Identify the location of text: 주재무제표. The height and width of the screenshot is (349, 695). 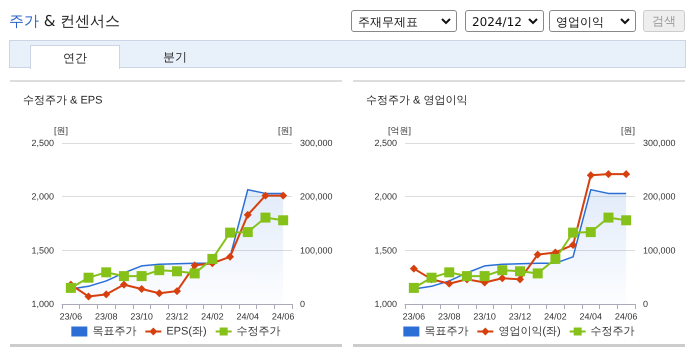
(388, 22).